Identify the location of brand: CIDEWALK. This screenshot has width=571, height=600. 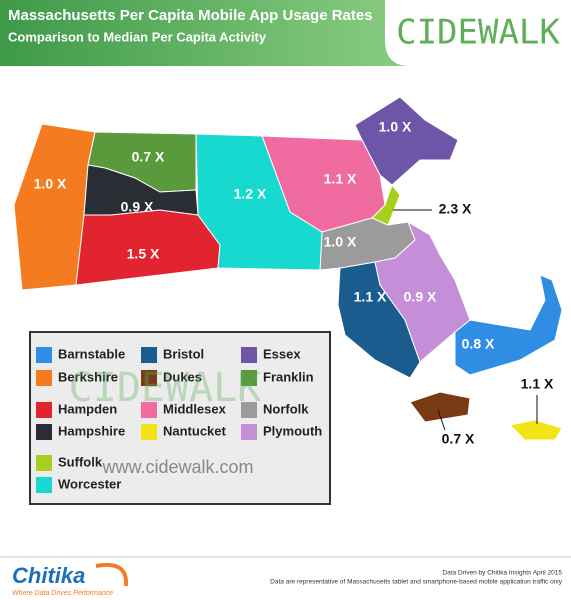
(478, 33).